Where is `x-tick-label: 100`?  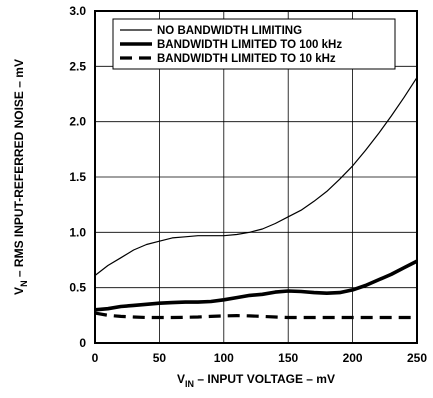 x-tick-label: 100 is located at coordinates (224, 358).